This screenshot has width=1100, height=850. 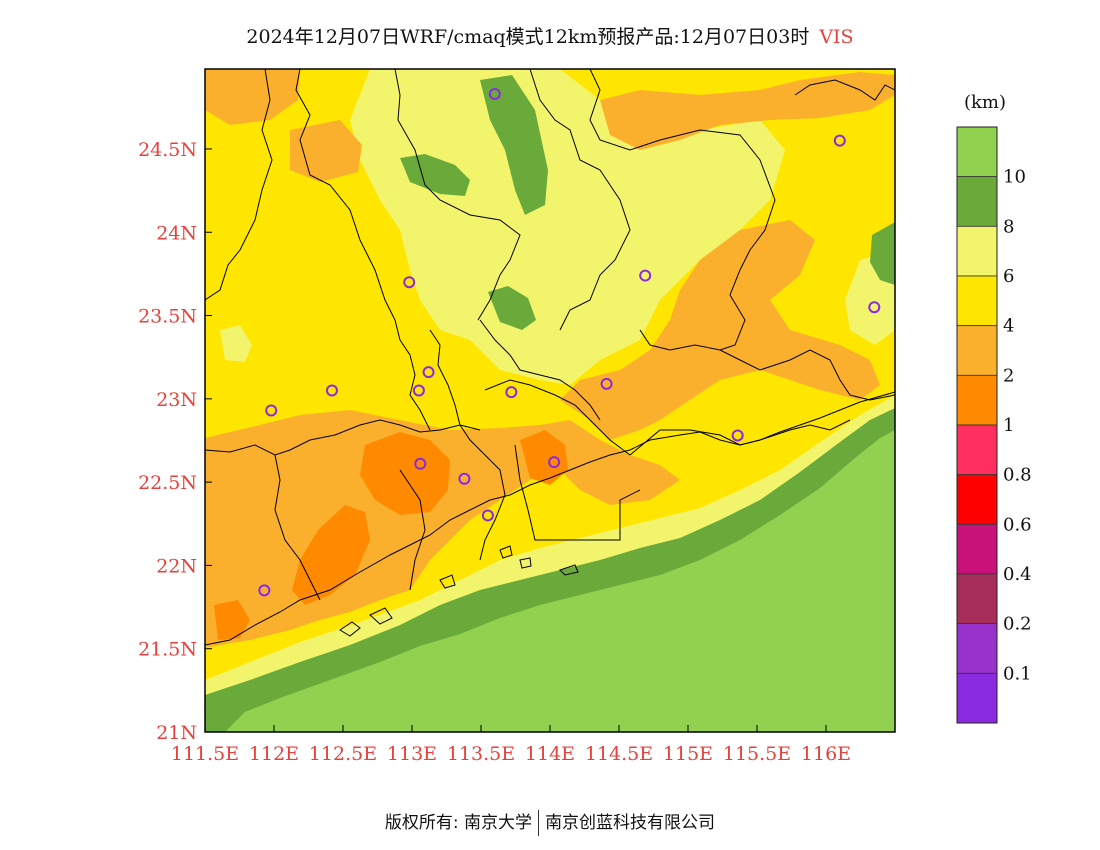 I want to click on legend-tick-label: 0.6, so click(x=1017, y=524).